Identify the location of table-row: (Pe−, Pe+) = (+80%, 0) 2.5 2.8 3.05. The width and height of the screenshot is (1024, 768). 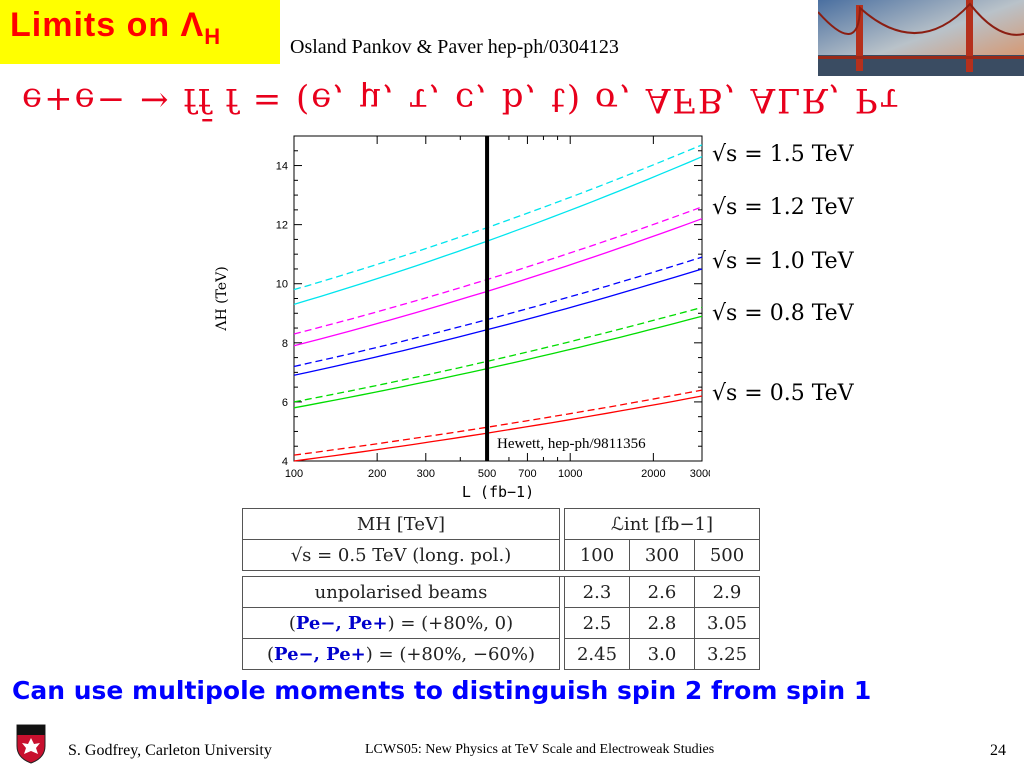
(501, 623).